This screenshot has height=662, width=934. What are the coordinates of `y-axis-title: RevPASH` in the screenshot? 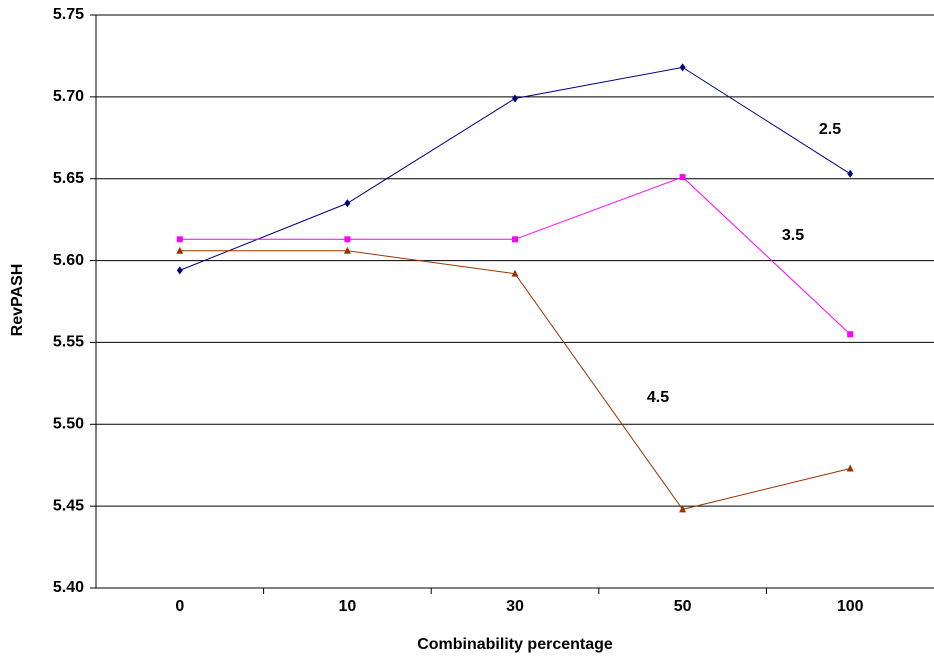 It's located at (17, 300).